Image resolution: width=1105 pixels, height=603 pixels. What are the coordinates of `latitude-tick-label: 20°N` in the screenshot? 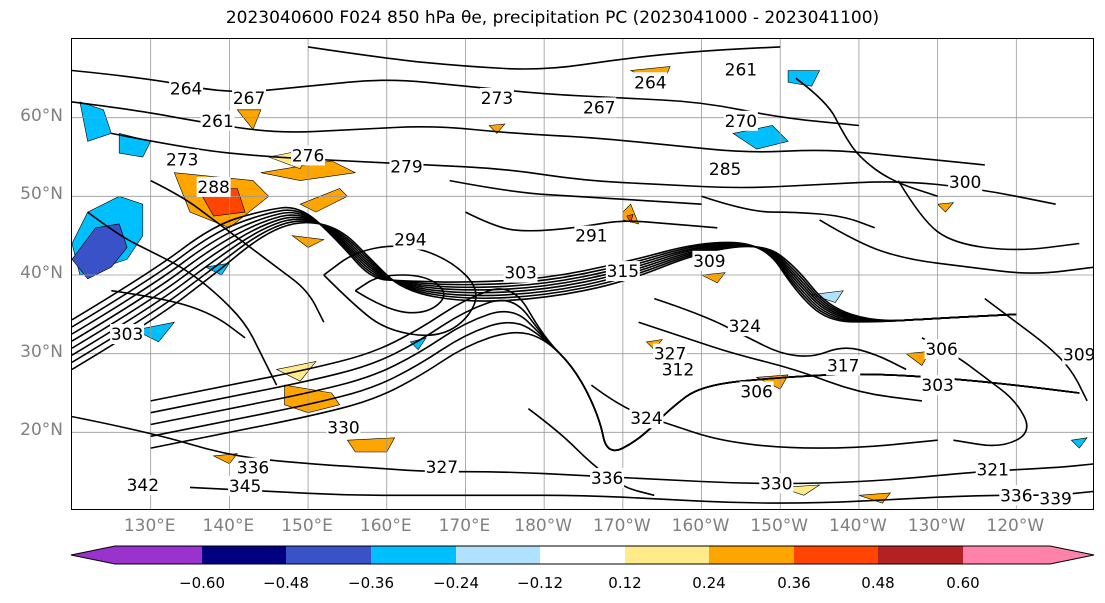 It's located at (41, 430).